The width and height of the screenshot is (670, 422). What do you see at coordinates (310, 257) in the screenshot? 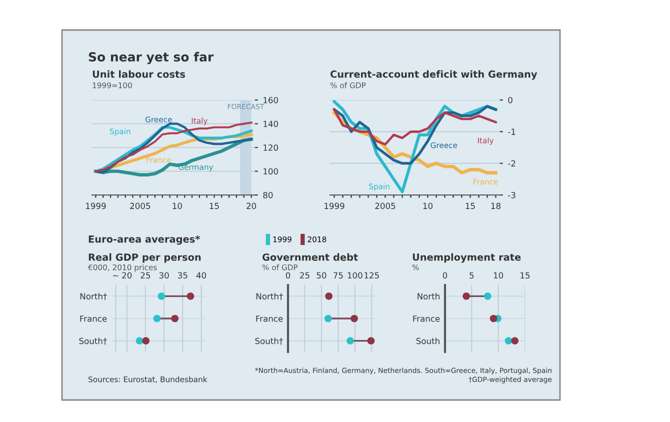
I see `chart-title: Government debt` at bounding box center [310, 257].